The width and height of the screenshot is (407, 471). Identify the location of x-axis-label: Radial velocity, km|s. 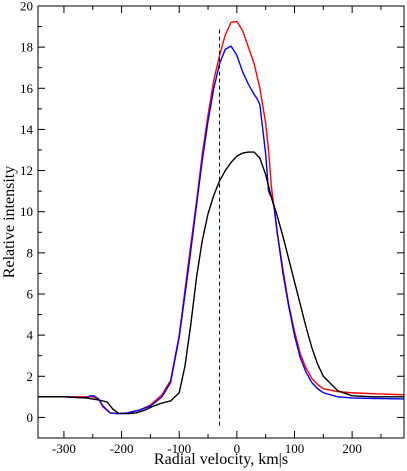
(221, 459).